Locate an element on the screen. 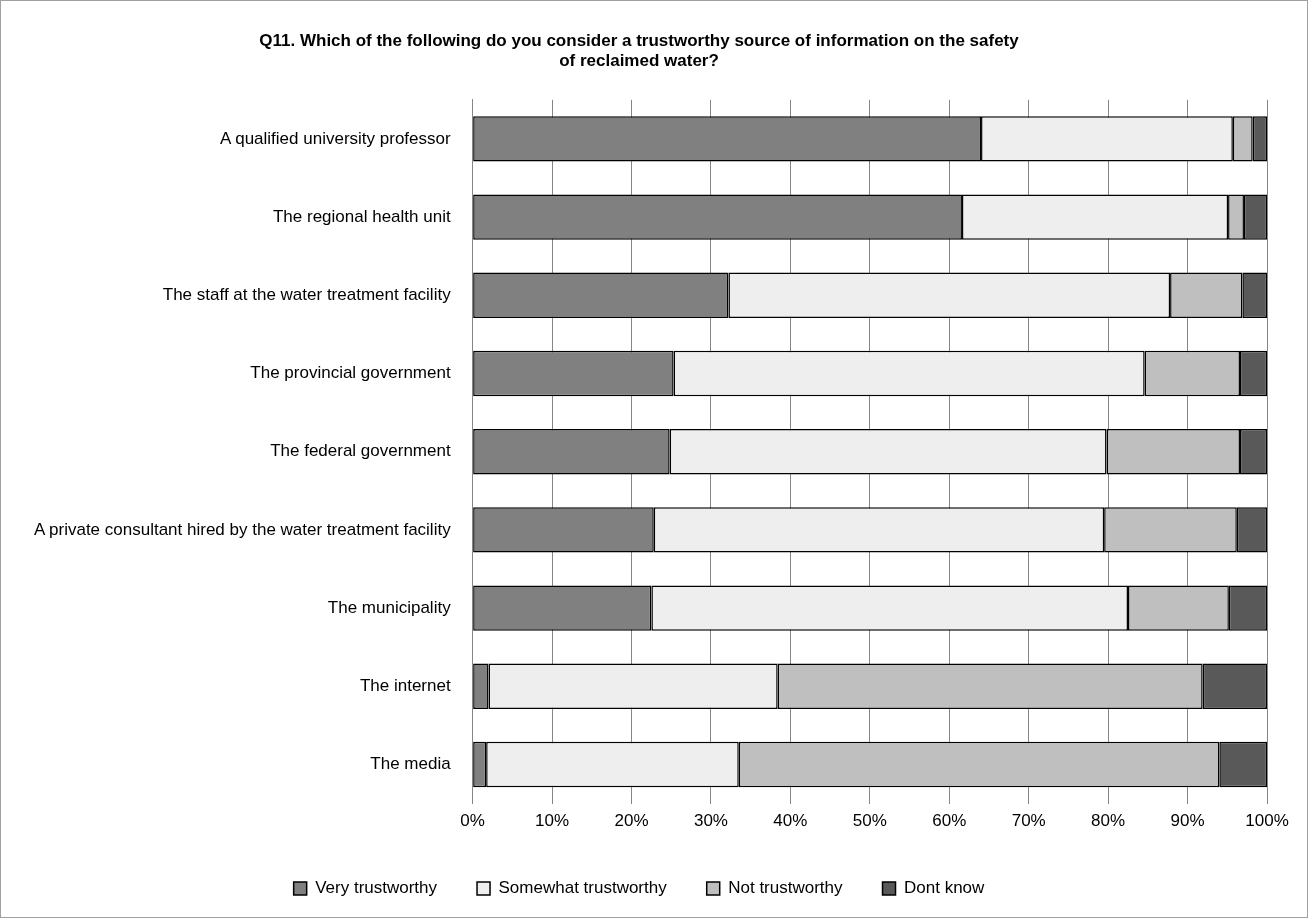 This screenshot has width=1308, height=918. y-tick-label: The media is located at coordinates (411, 764).